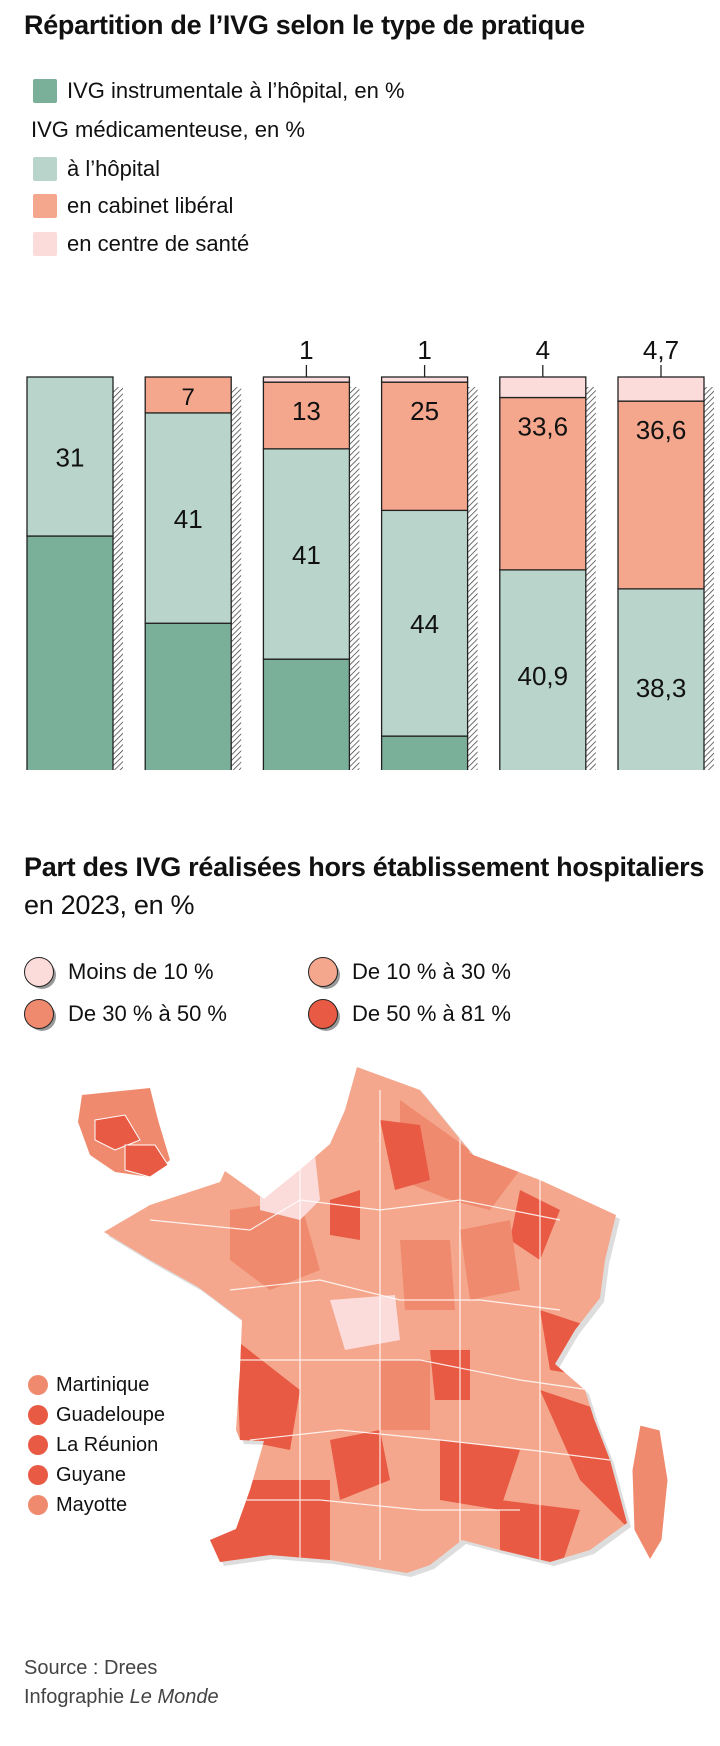  Describe the element at coordinates (113, 168) in the screenshot. I see `legend-label: à l’hôpital` at that location.